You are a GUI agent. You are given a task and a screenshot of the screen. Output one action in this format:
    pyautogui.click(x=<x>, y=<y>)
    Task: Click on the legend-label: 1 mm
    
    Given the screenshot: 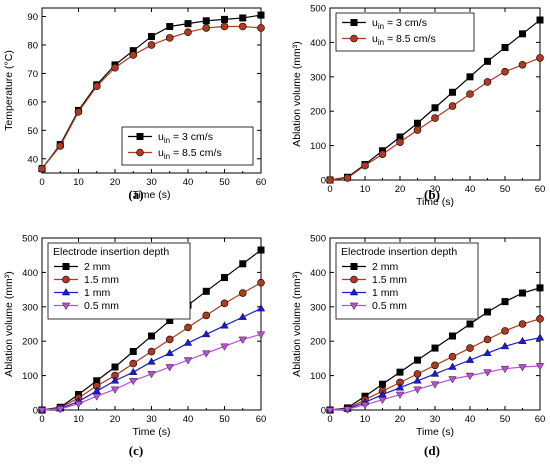 What is the action you would take?
    pyautogui.click(x=385, y=293)
    